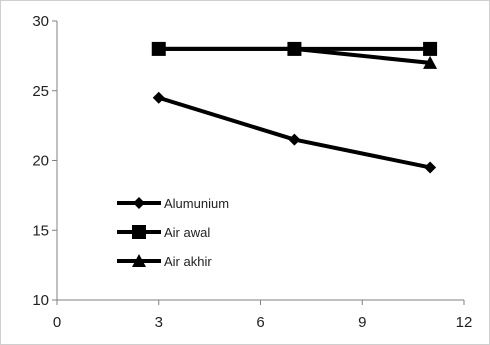 The image size is (490, 345). Describe the element at coordinates (260, 322) in the screenshot. I see `x-tick-label: 6` at that location.